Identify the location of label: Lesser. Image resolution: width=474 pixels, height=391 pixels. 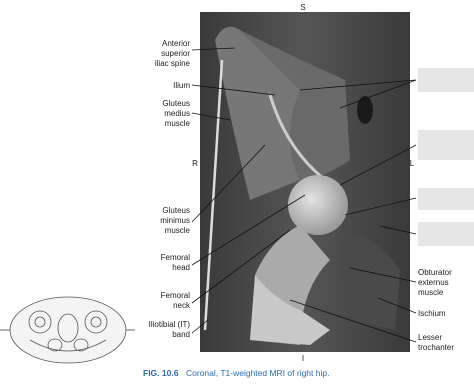
(430, 337).